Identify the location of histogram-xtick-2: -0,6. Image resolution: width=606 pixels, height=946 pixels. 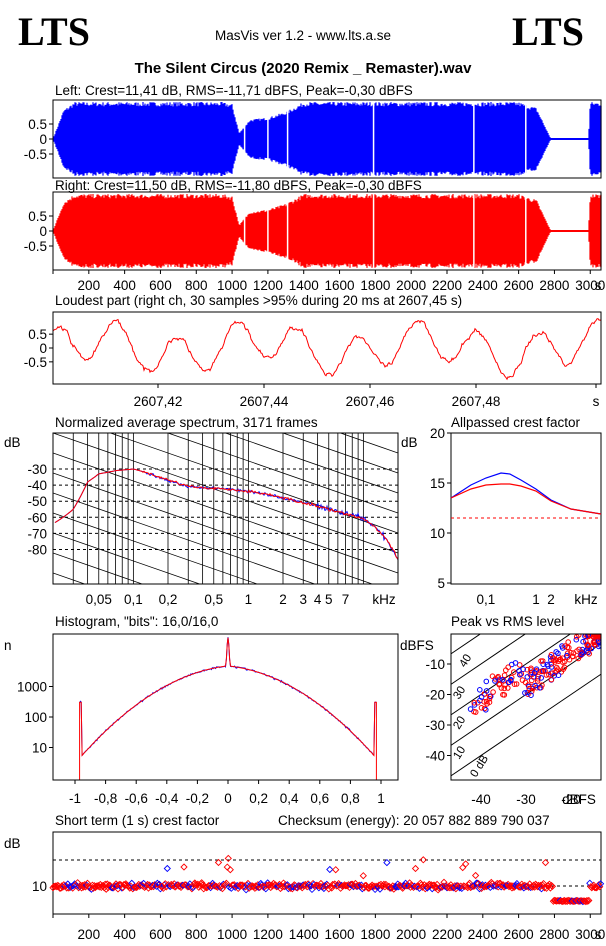
(136, 798).